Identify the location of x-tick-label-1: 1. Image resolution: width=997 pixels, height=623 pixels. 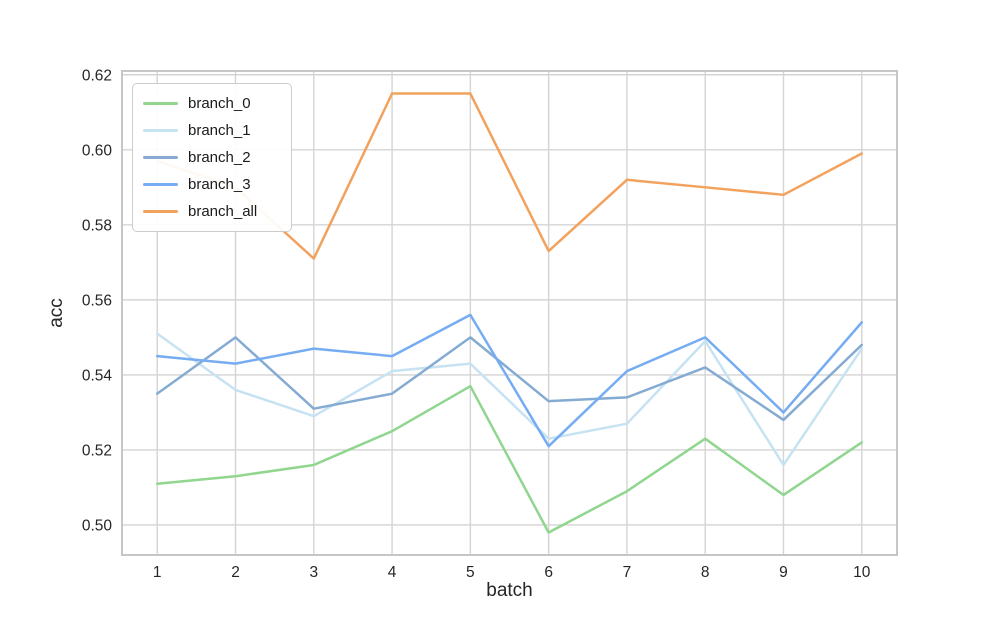
(157, 572).